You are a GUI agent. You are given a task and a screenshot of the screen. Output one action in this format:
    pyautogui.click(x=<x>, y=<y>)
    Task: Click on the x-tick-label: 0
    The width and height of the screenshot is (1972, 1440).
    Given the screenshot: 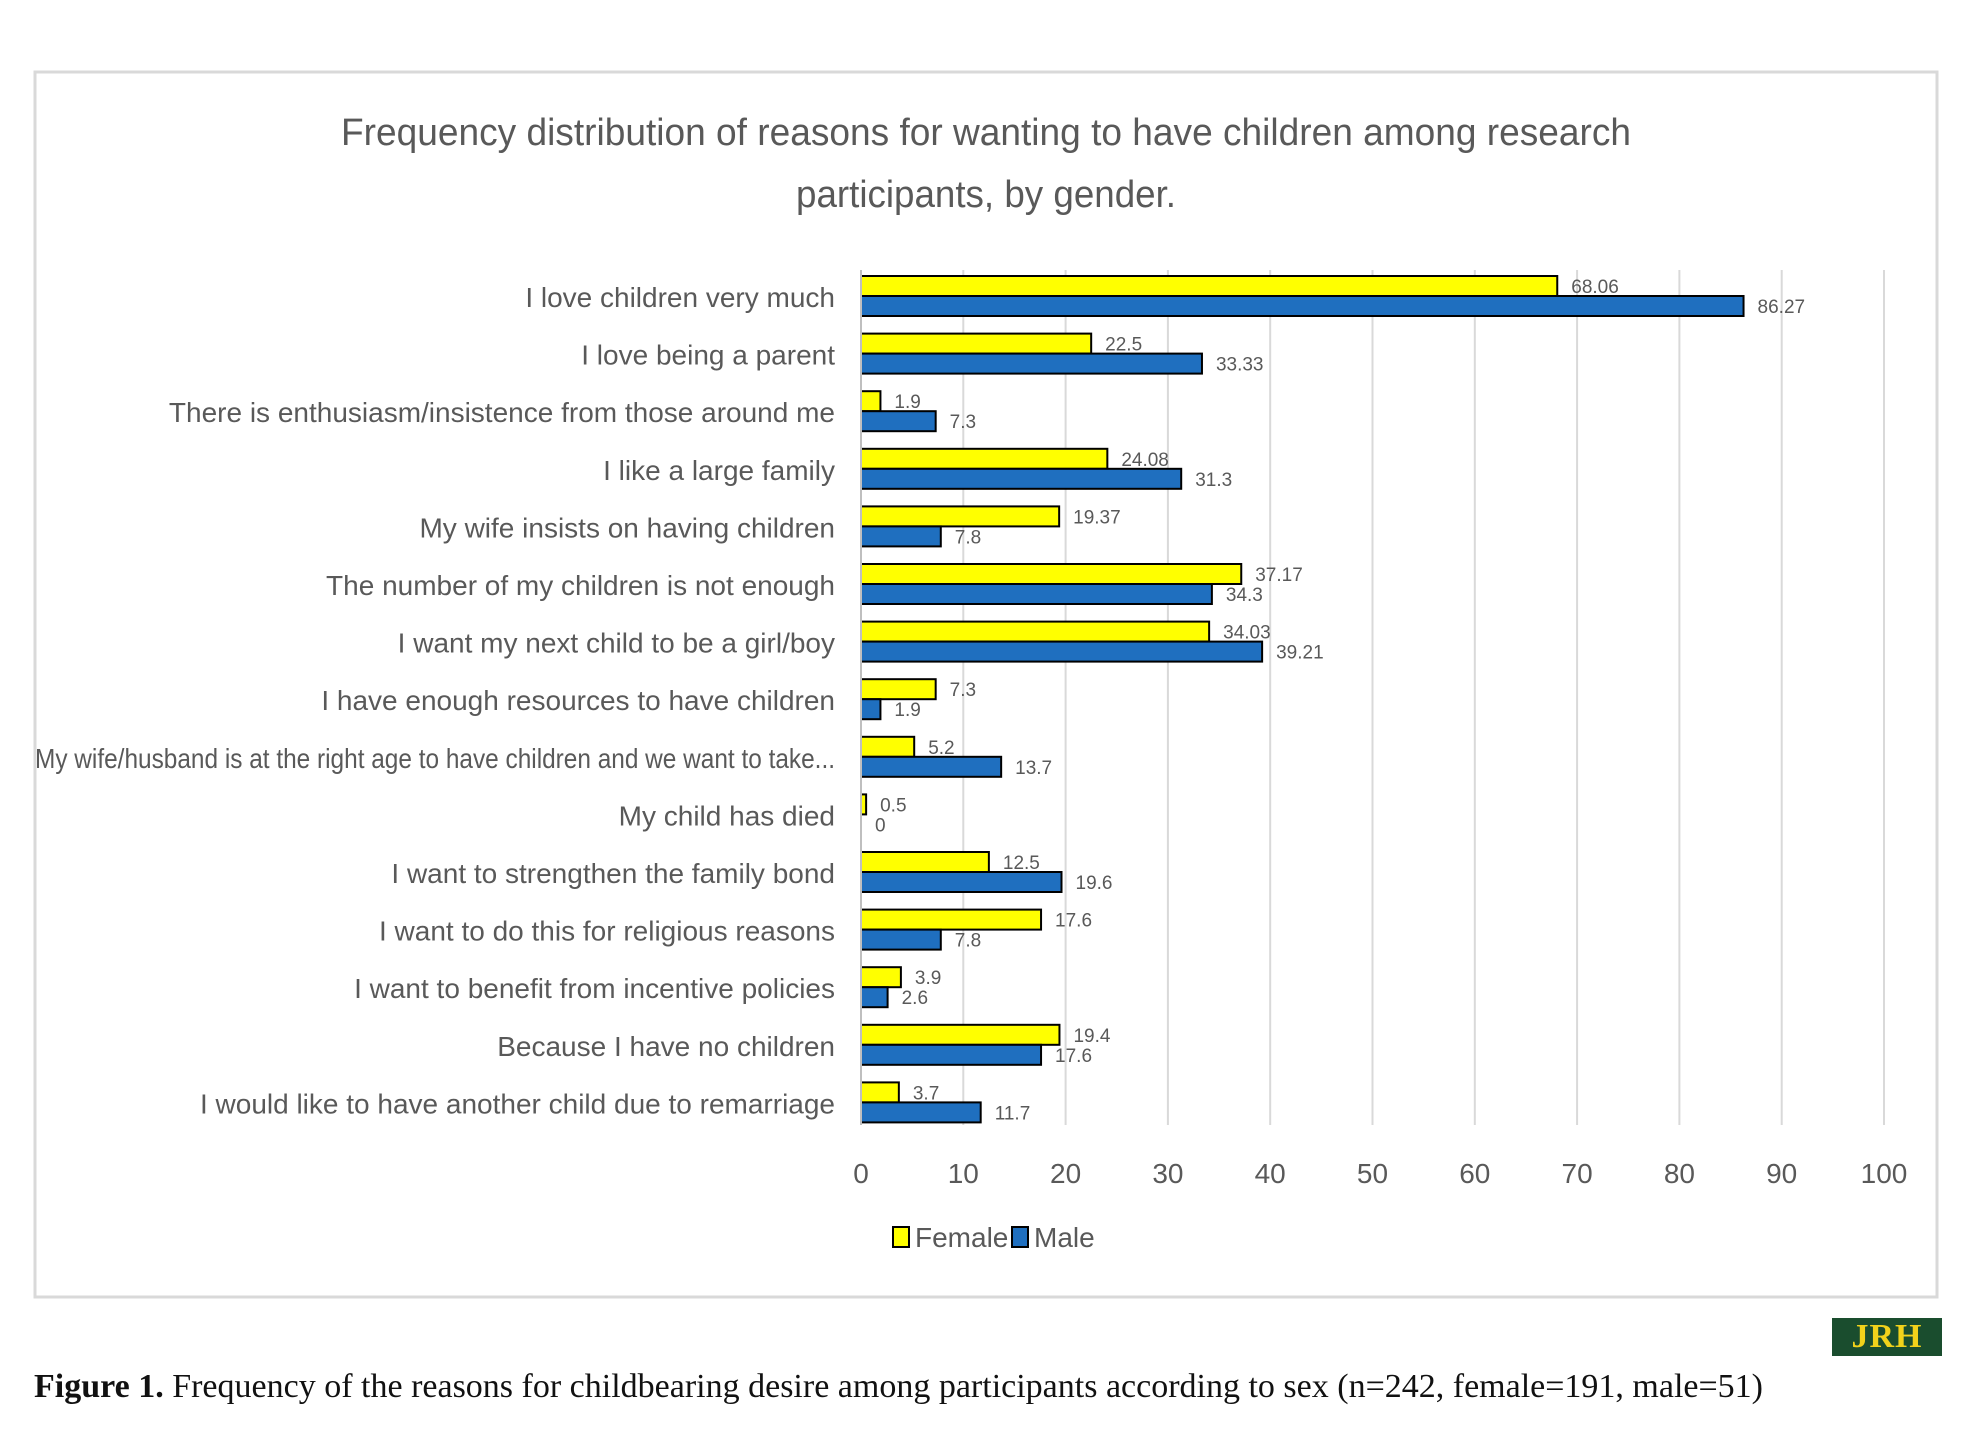 What is the action you would take?
    pyautogui.click(x=861, y=1173)
    